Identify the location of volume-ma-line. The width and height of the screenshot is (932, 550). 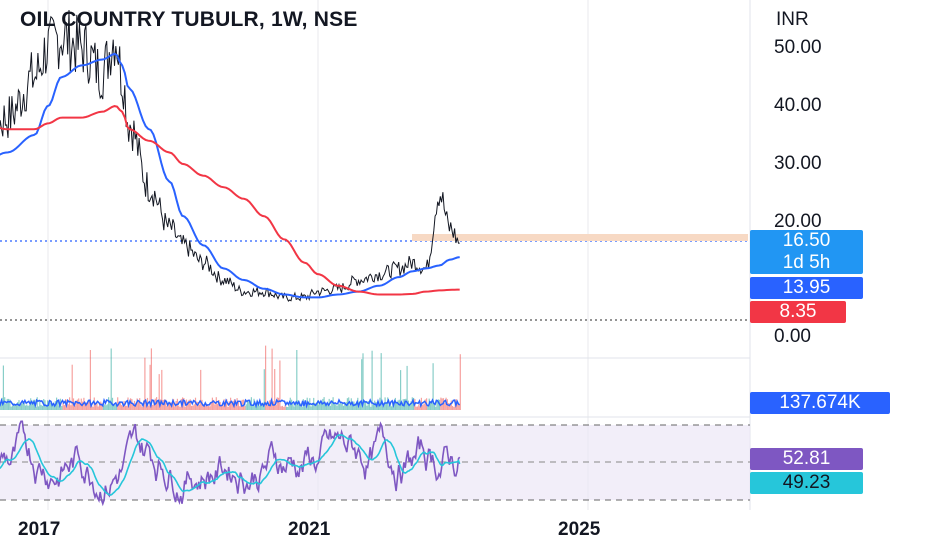
(230, 403).